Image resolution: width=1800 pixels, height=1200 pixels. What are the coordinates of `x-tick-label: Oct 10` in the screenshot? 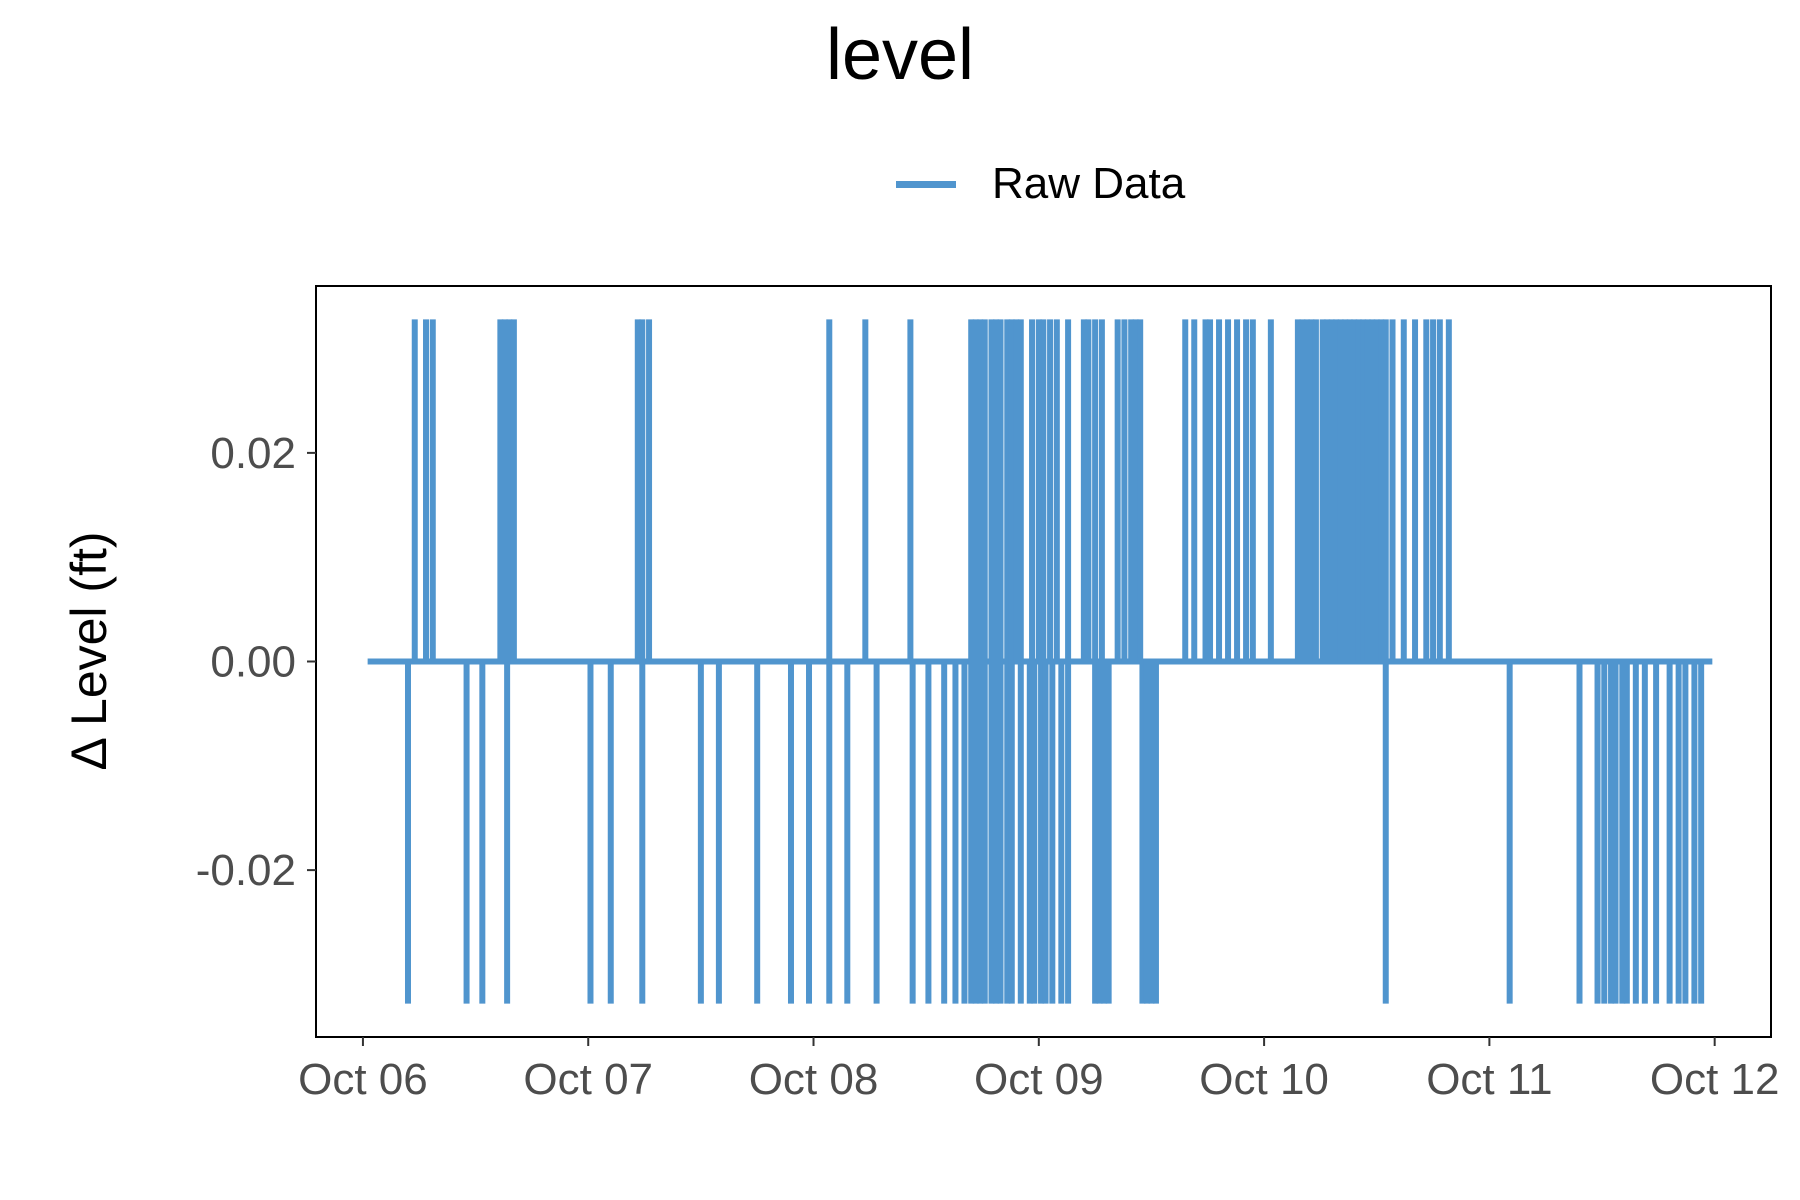 It's located at (1264, 1079).